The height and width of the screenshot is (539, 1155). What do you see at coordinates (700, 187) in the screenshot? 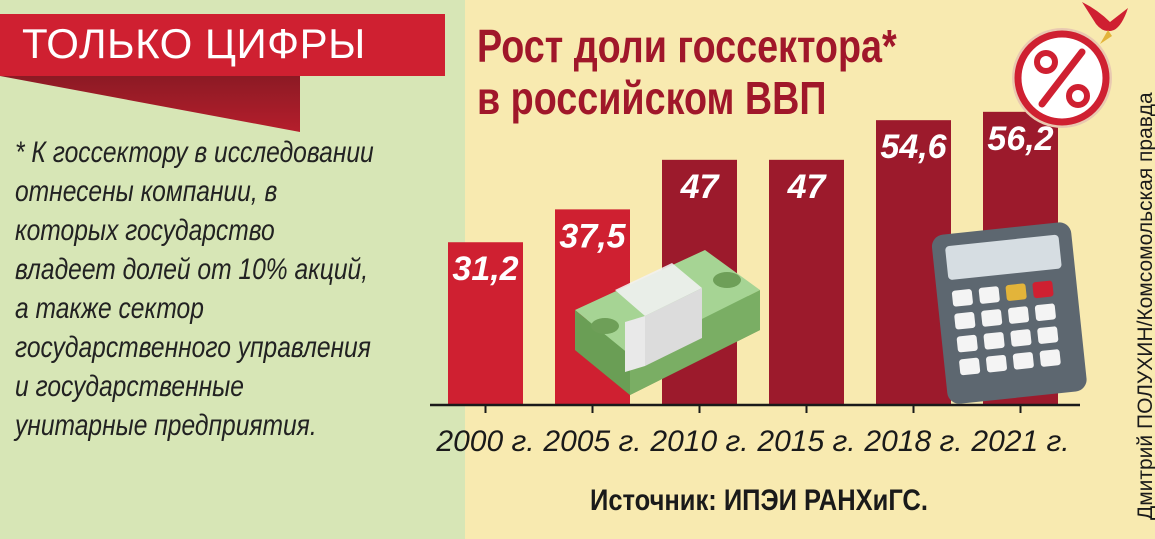
I see `bar-value-label-2: 47` at bounding box center [700, 187].